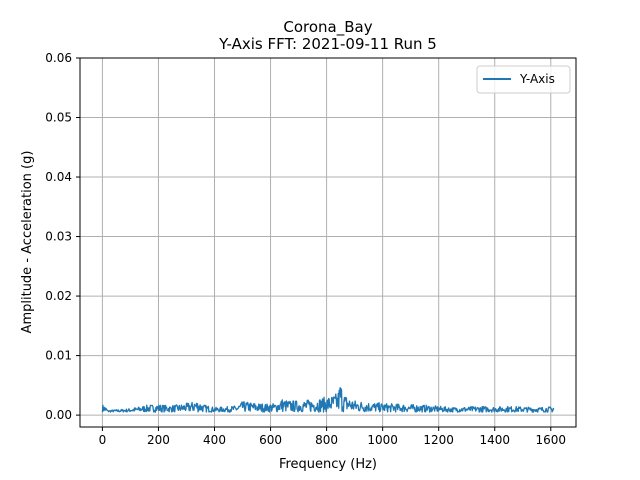  I want to click on y-tick-label: 0.02, so click(58, 296).